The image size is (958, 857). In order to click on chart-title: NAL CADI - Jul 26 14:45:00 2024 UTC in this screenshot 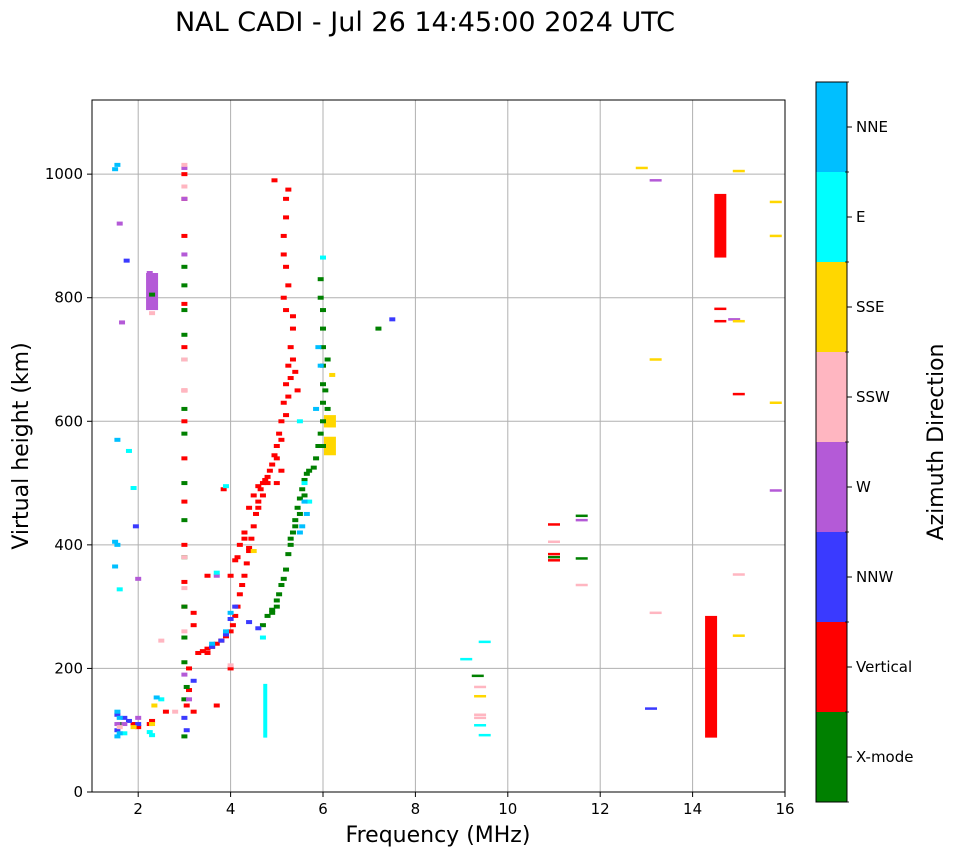, I will do `click(425, 22)`.